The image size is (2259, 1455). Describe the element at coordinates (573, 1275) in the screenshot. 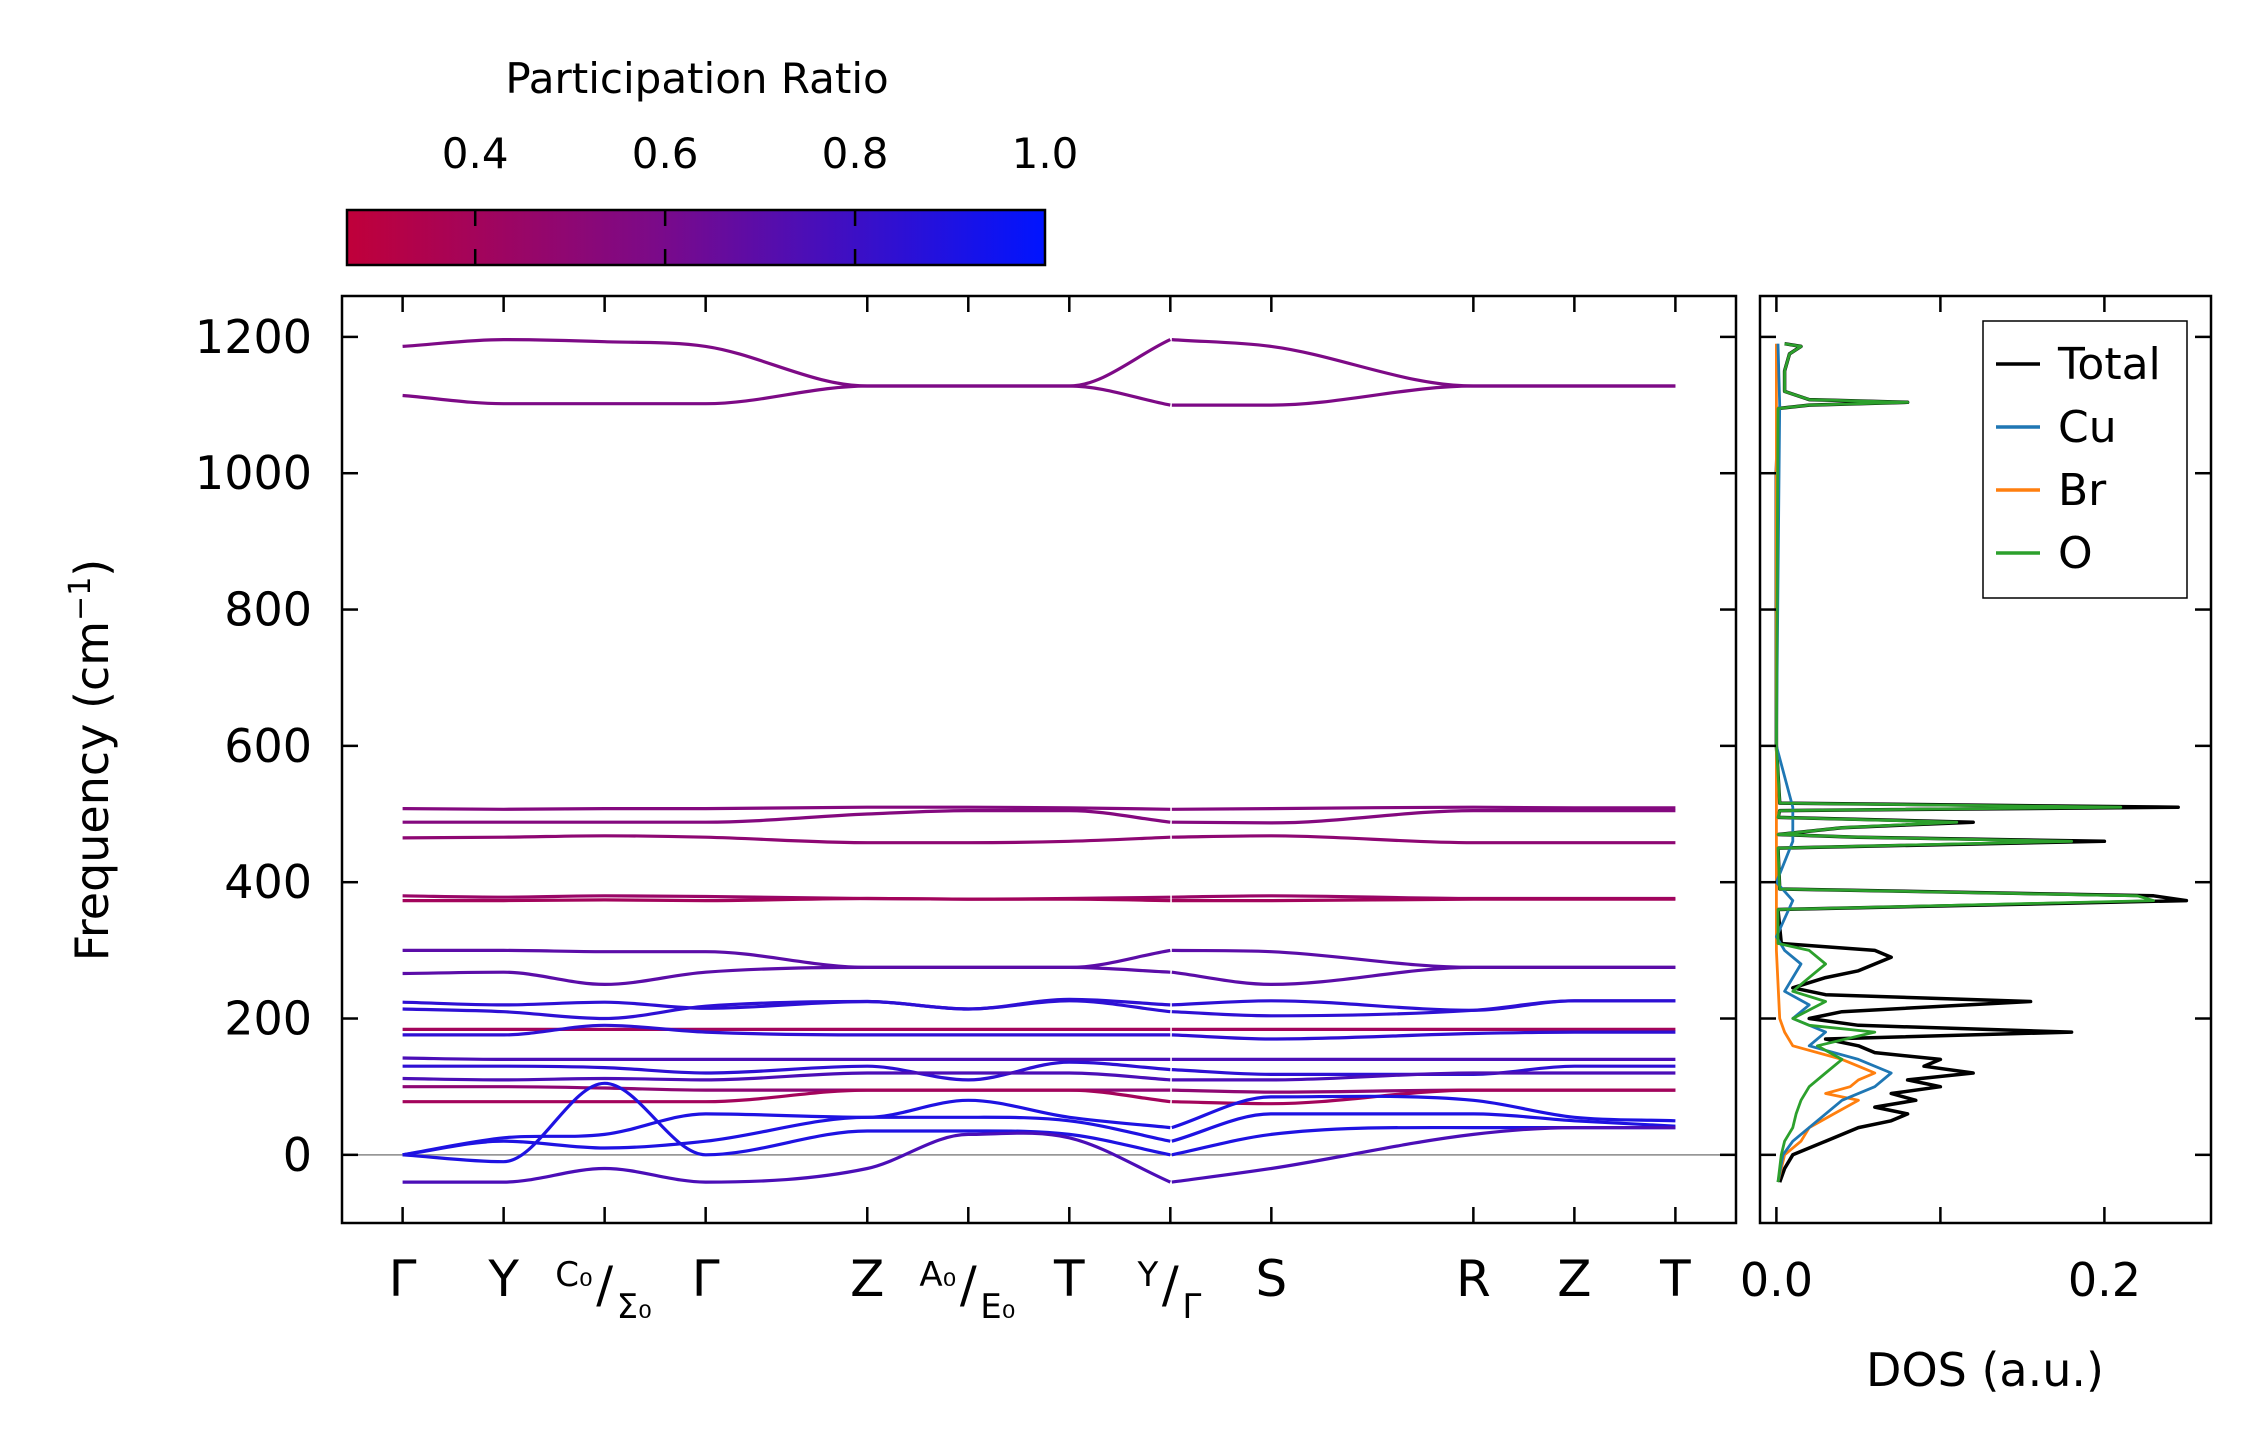

I see `kpoint-label-left: C₀` at that location.